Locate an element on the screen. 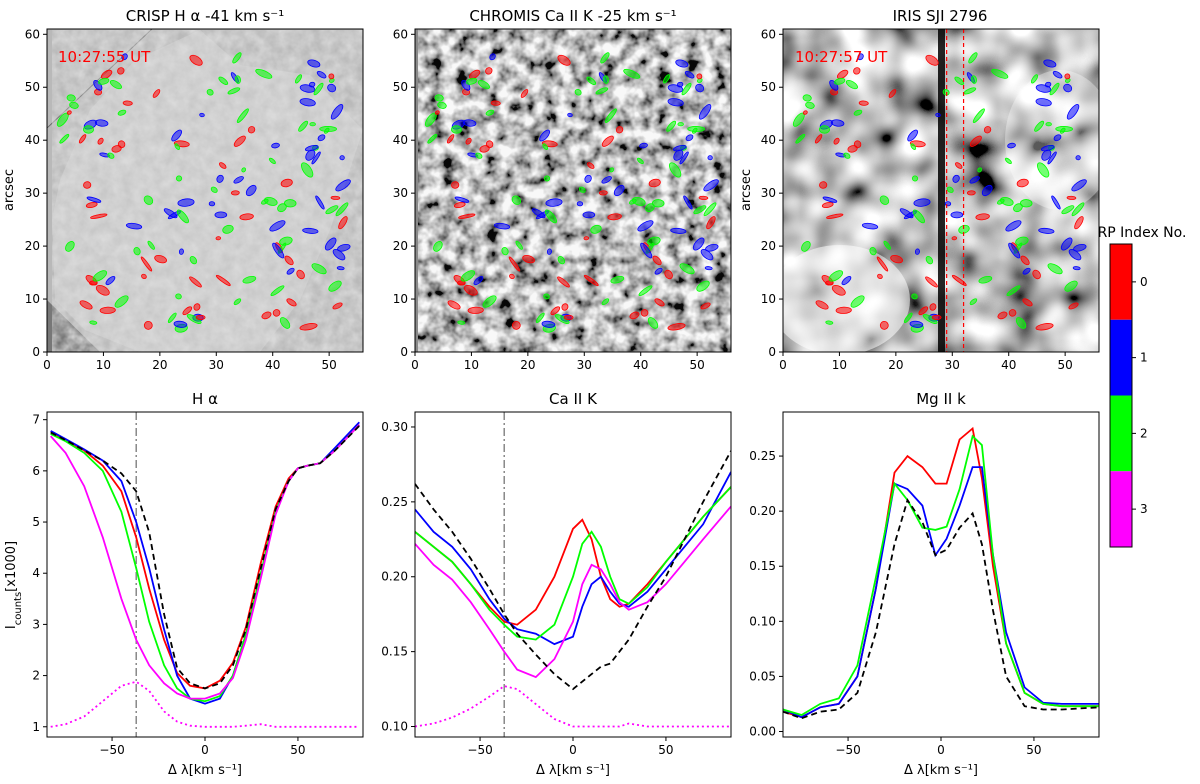 This screenshot has height=784, width=1200. y-tick-label: 20 is located at coordinates (400, 246).